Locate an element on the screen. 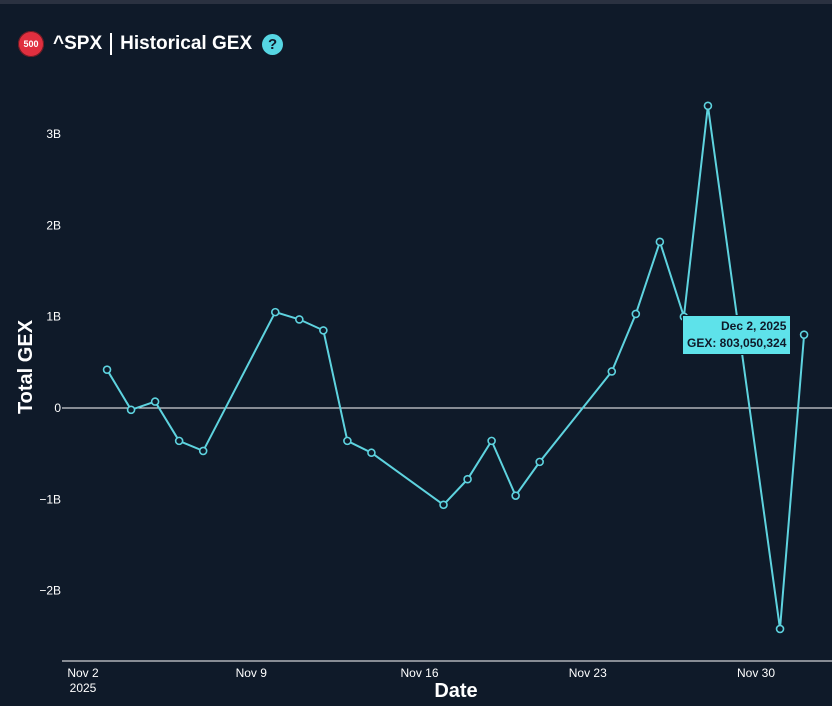  chart-header: 500 ^SPX Historical GEX ? is located at coordinates (151, 44).